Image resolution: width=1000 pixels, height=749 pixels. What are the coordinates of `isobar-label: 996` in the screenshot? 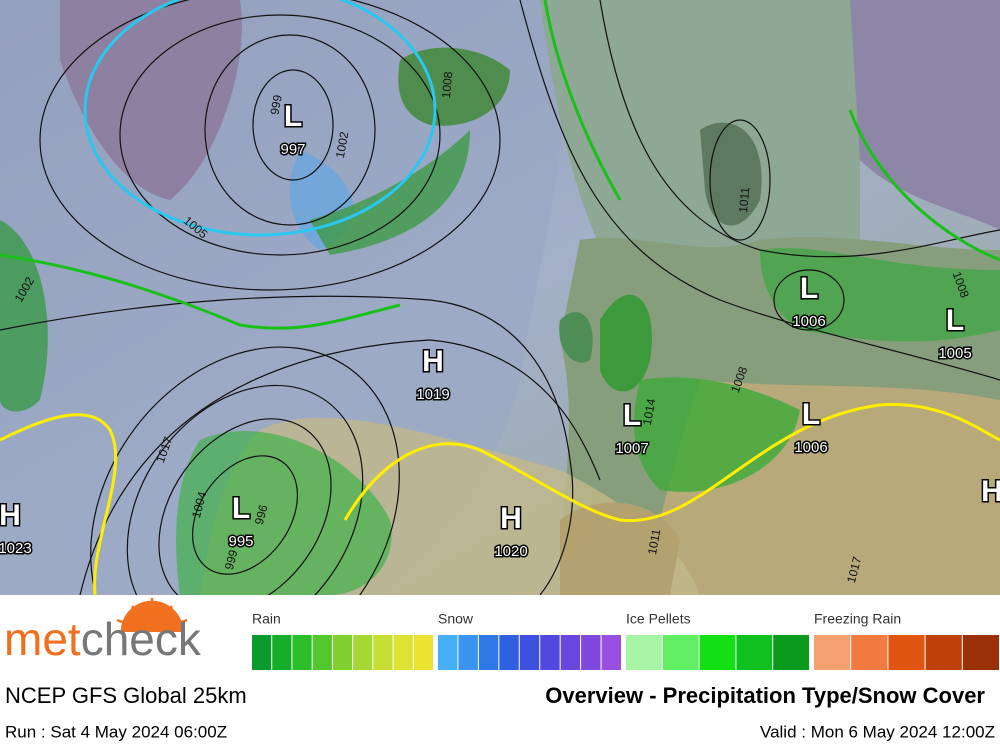 It's located at (261, 514).